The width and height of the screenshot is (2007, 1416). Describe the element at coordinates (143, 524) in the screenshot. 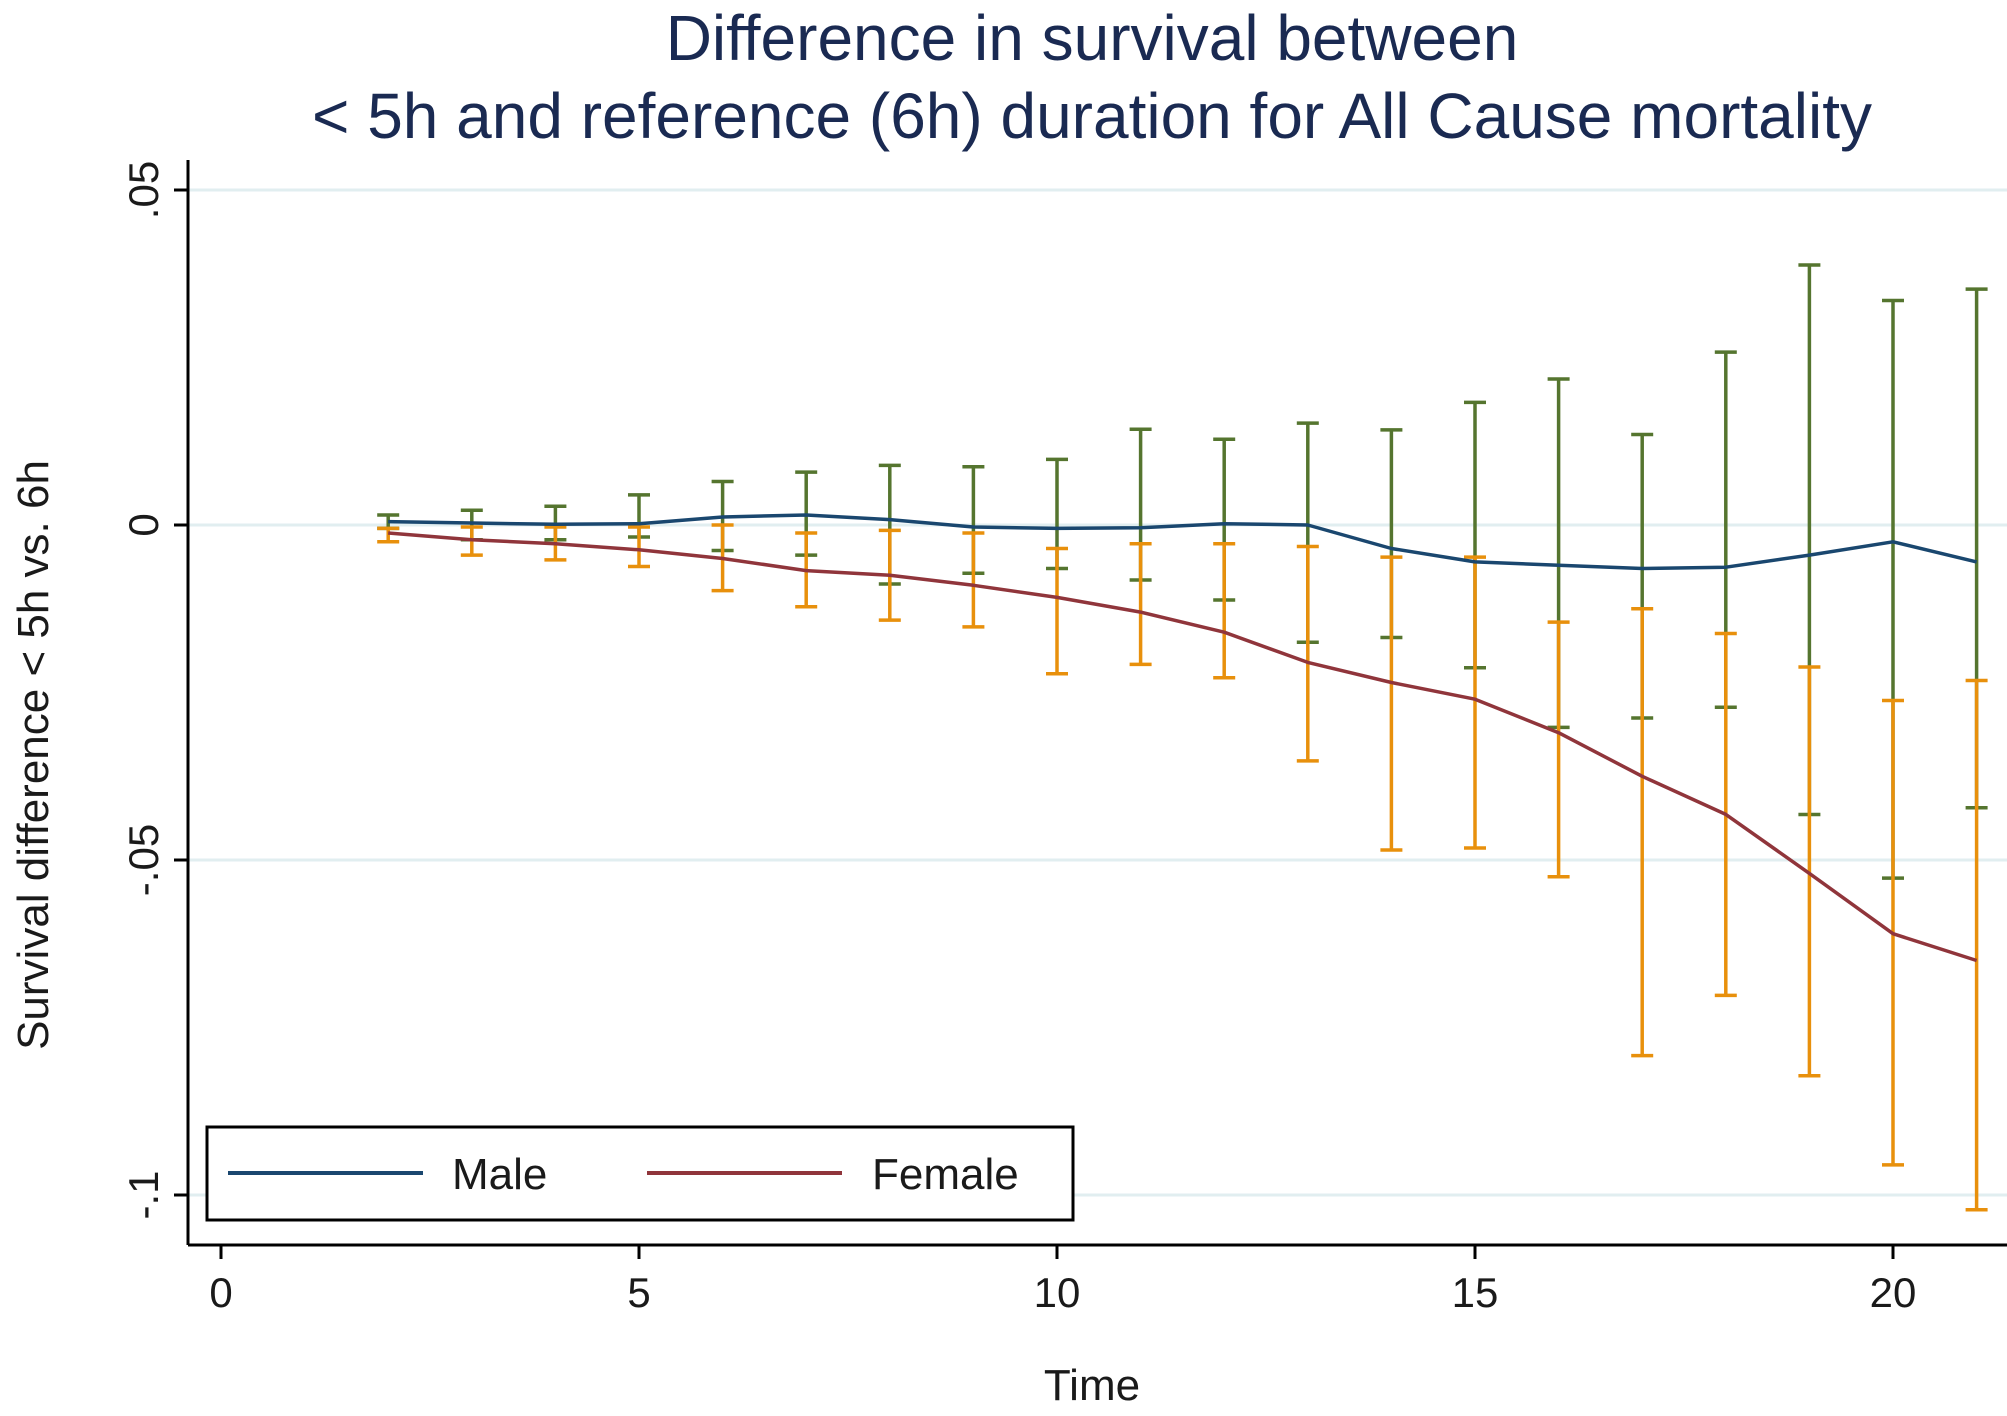

I see `y-tick-label-1: 0` at that location.